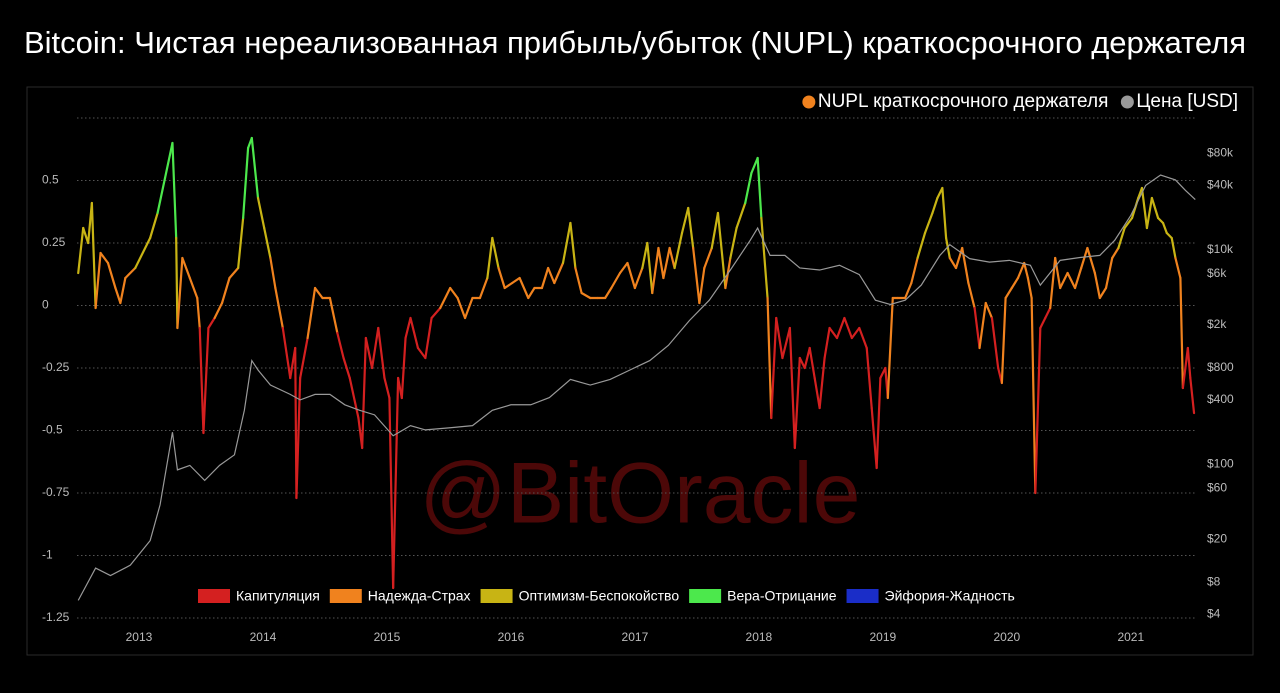 The width and height of the screenshot is (1280, 693). What do you see at coordinates (56, 617) in the screenshot?
I see `y-tick-label: -1.25` at bounding box center [56, 617].